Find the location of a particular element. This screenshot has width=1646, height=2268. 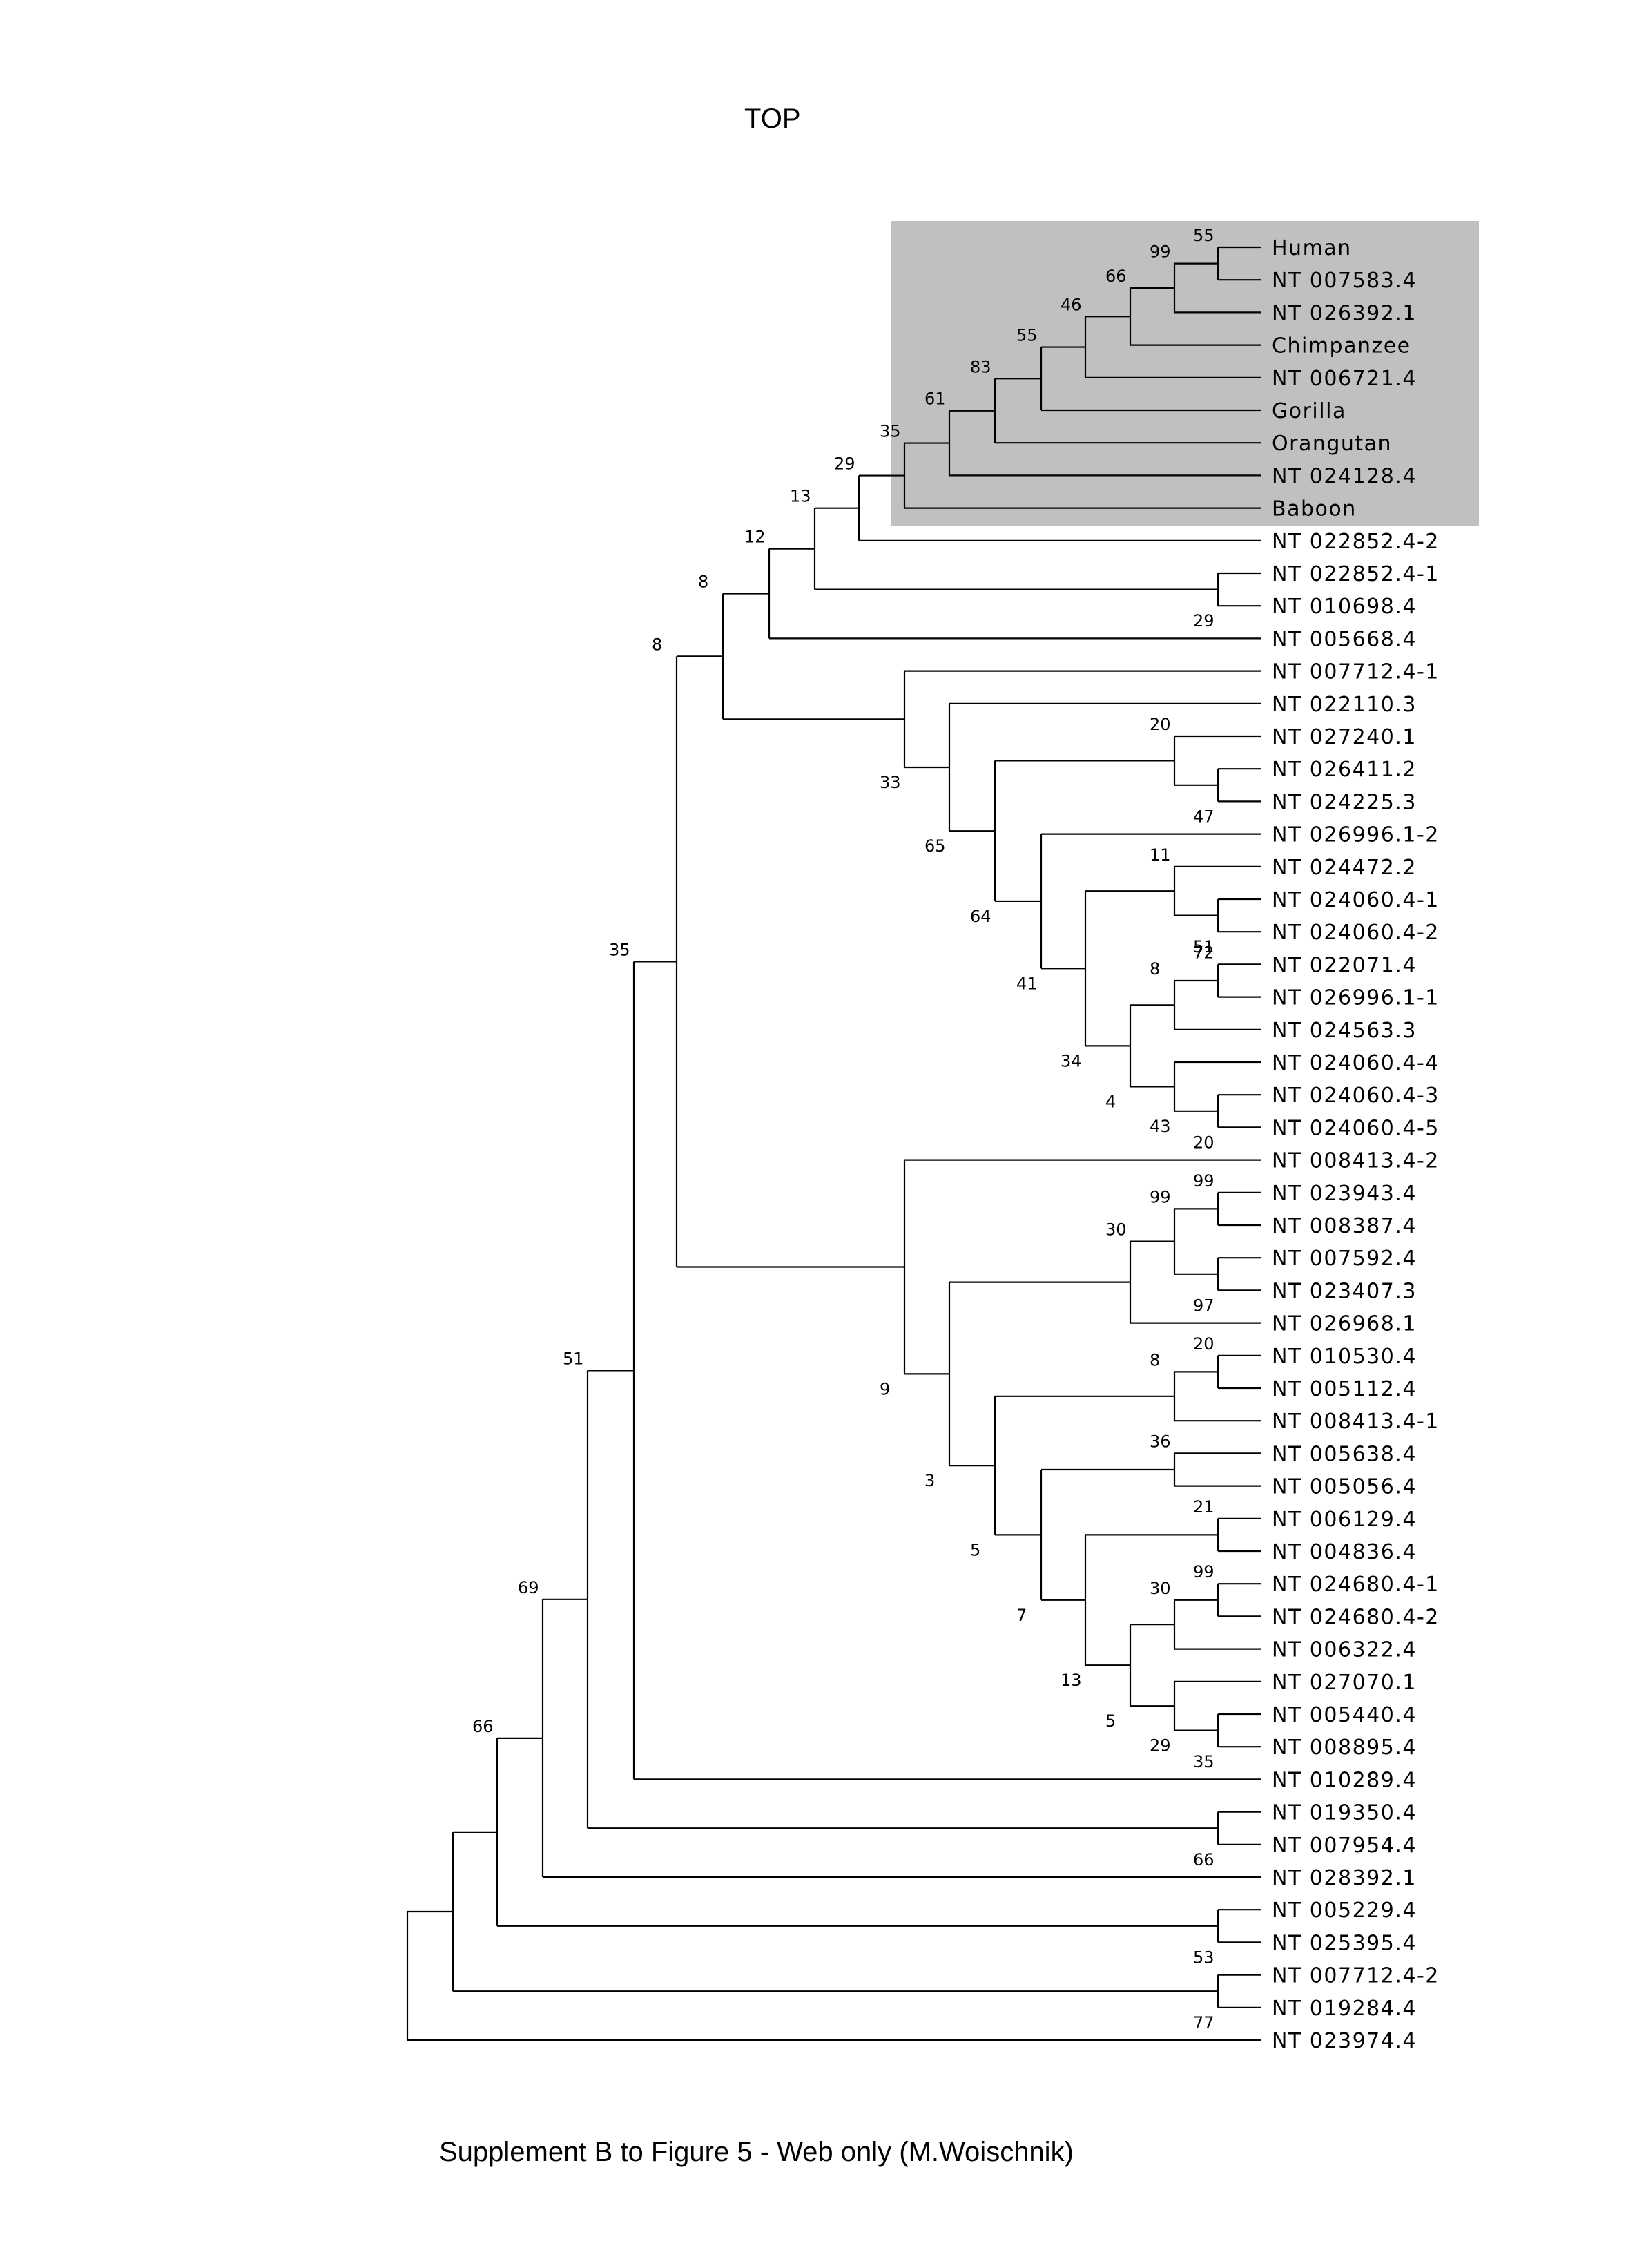

leaf-label: NT 026411.2 is located at coordinates (1344, 770).